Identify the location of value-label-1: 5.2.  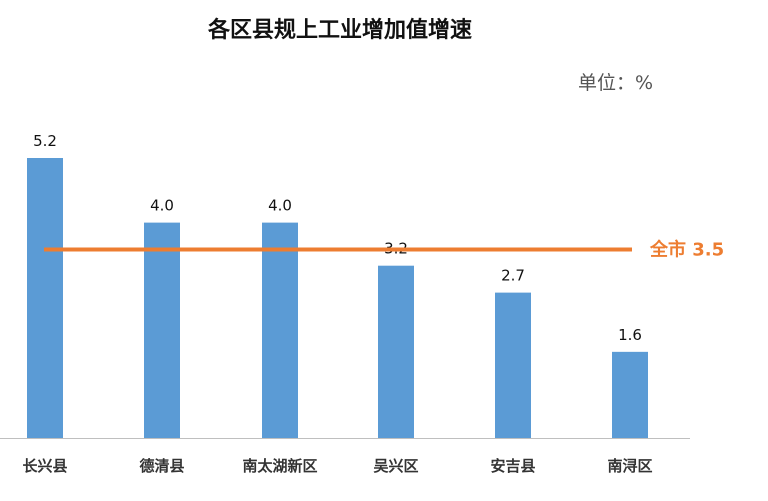
(45, 141).